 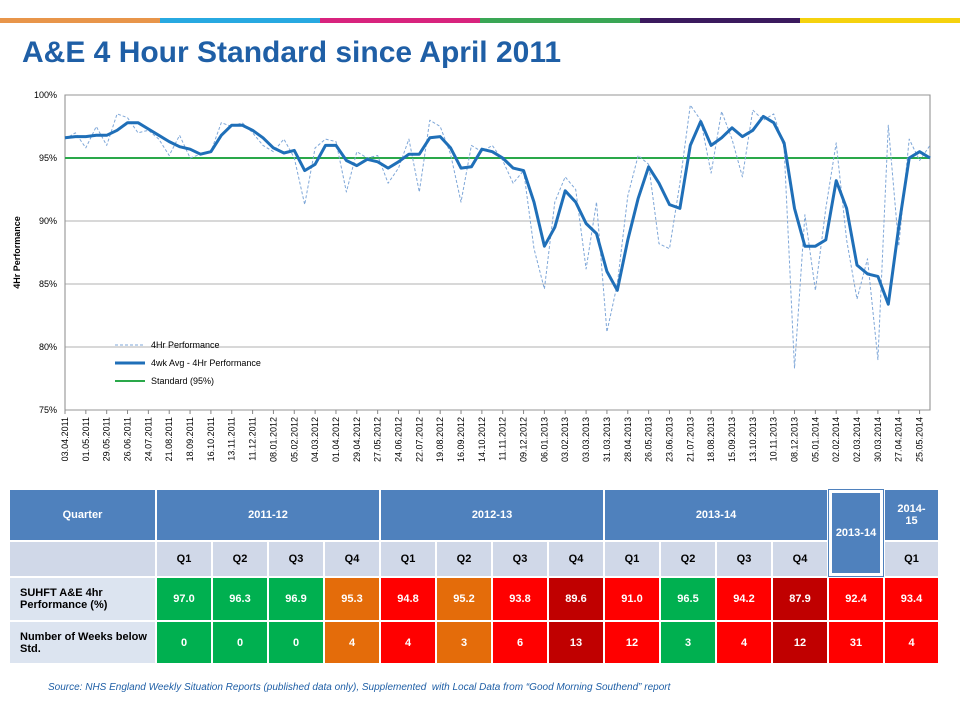 I want to click on x-tick-label: 10.11.2013, so click(x=774, y=439).